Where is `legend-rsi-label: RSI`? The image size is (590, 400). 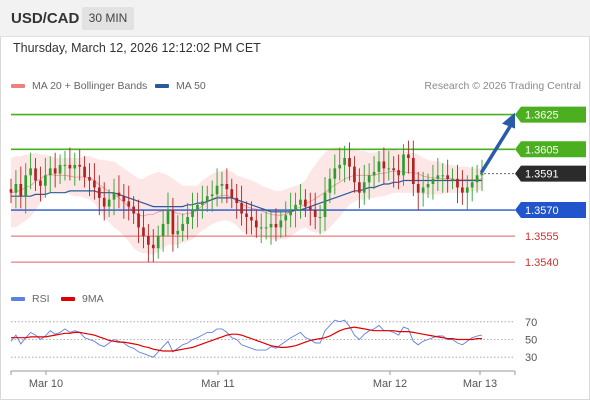
legend-rsi-label: RSI is located at coordinates (41, 299).